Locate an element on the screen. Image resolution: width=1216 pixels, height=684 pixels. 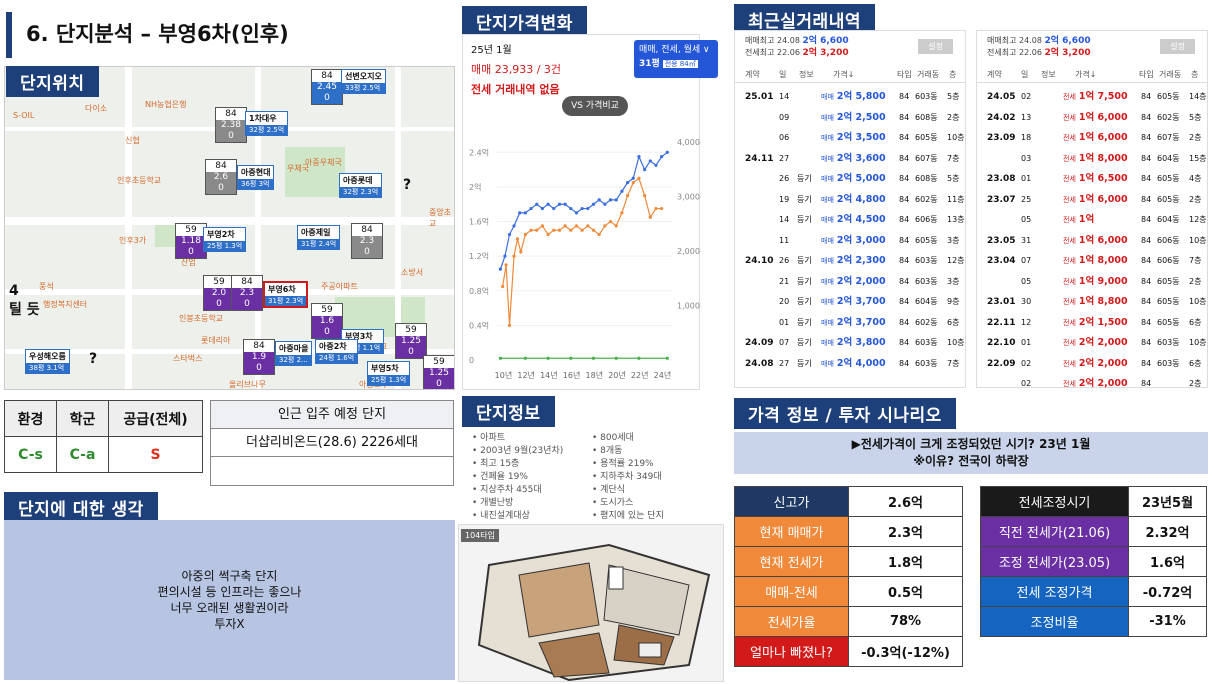
transaction-row: 09 매매 2억 2,500 84 608동 2층 is located at coordinates (850, 118).